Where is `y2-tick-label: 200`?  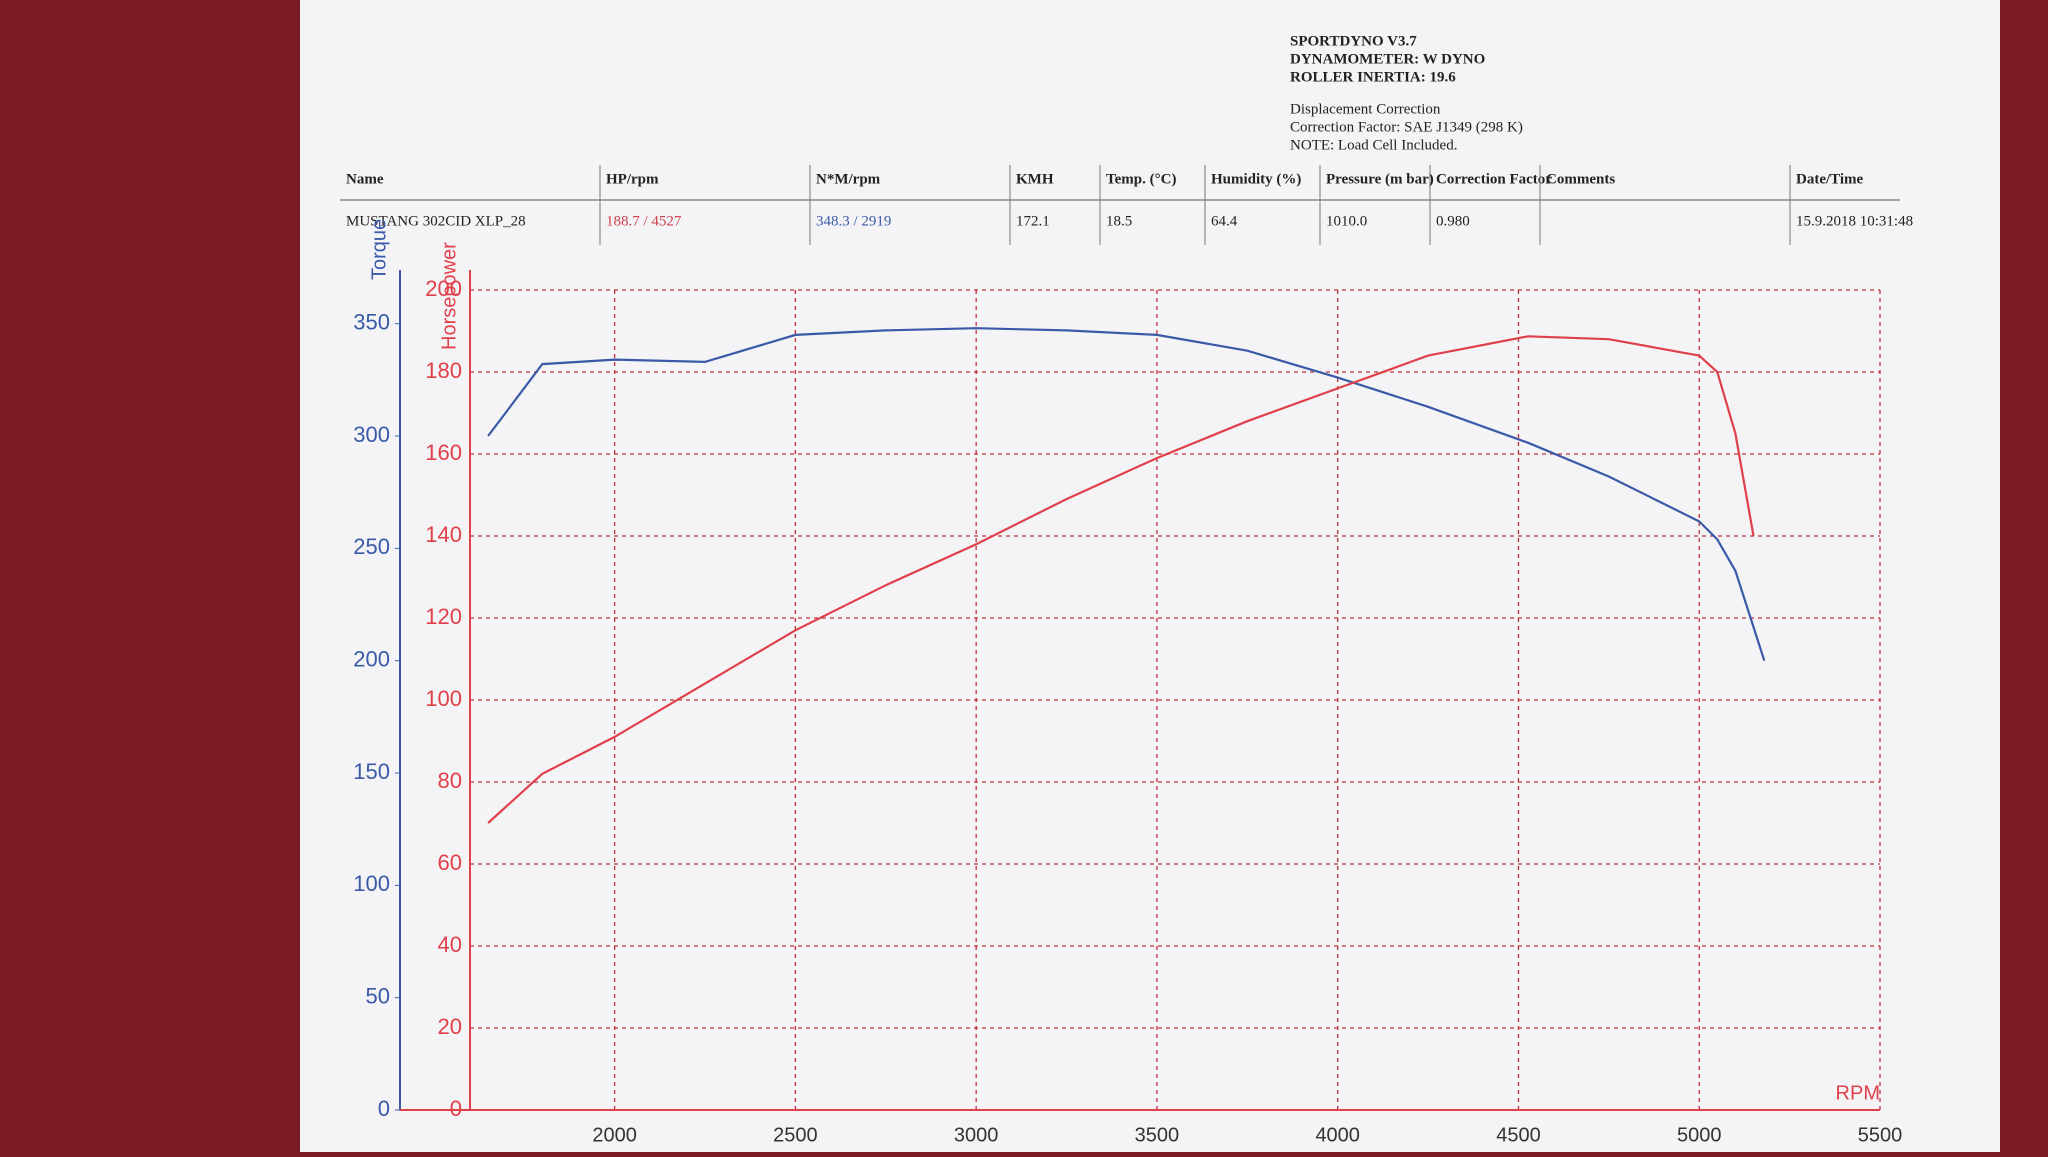
y2-tick-label: 200 is located at coordinates (443, 288).